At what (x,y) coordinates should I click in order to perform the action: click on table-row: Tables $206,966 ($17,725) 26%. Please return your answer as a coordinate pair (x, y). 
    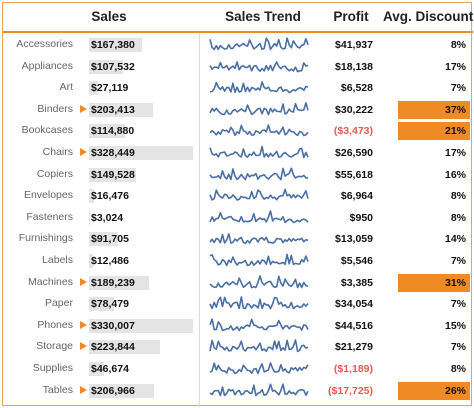
    Looking at the image, I should click on (238, 391).